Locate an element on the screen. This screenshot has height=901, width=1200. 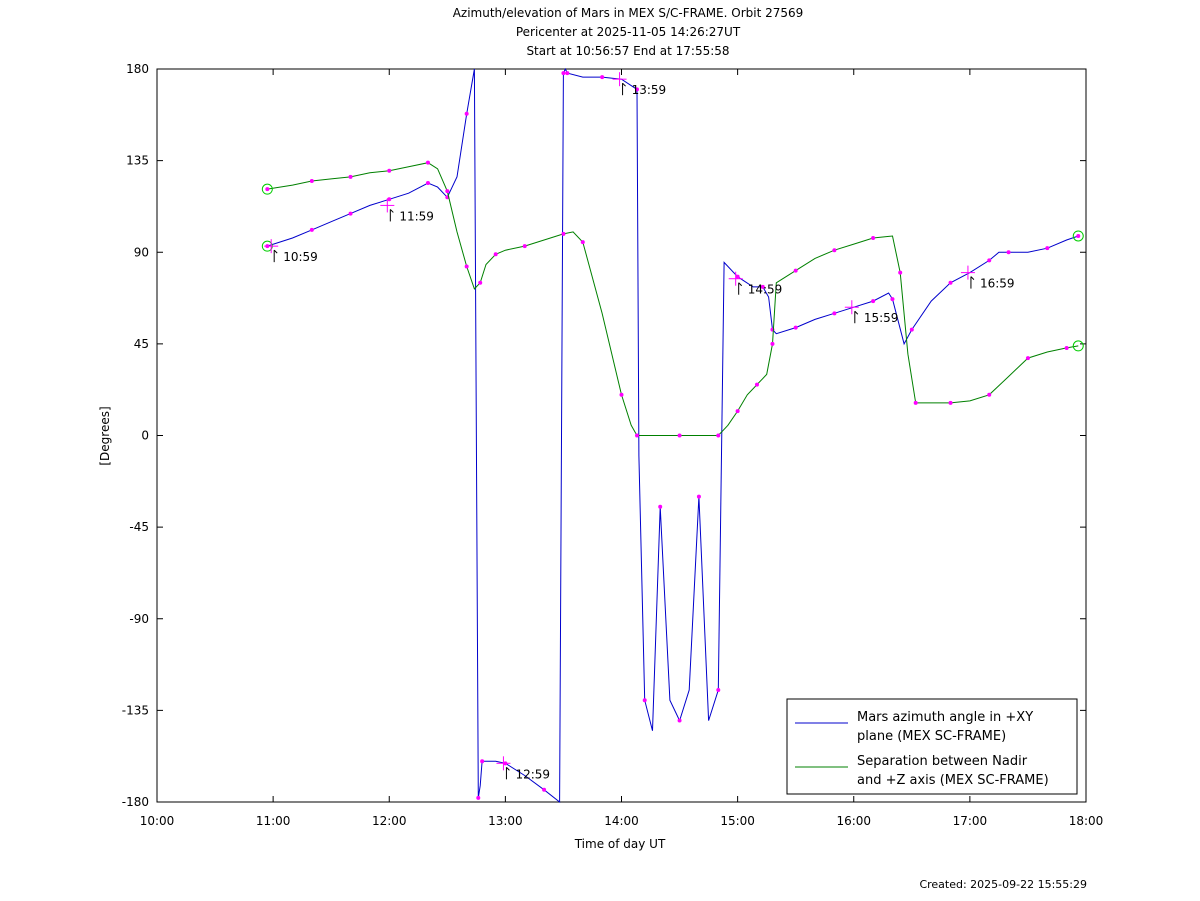
hour-marker-label: 13:59 is located at coordinates (649, 90).